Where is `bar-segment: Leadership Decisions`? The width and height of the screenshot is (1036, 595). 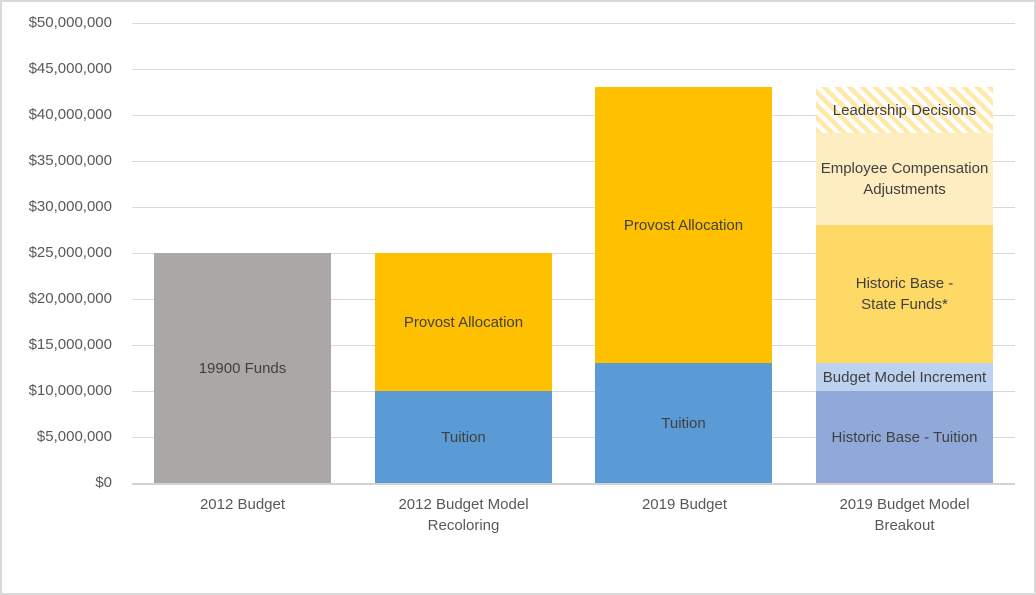
bar-segment: Leadership Decisions is located at coordinates (904, 110).